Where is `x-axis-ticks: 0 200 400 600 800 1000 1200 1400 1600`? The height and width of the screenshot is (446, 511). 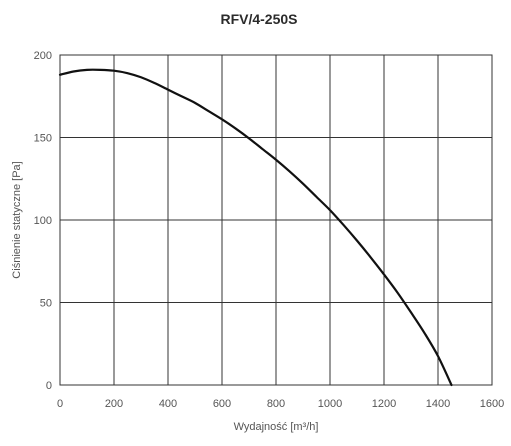 x-axis-ticks: 0 200 400 600 800 1000 1200 1400 1600 is located at coordinates (280, 404).